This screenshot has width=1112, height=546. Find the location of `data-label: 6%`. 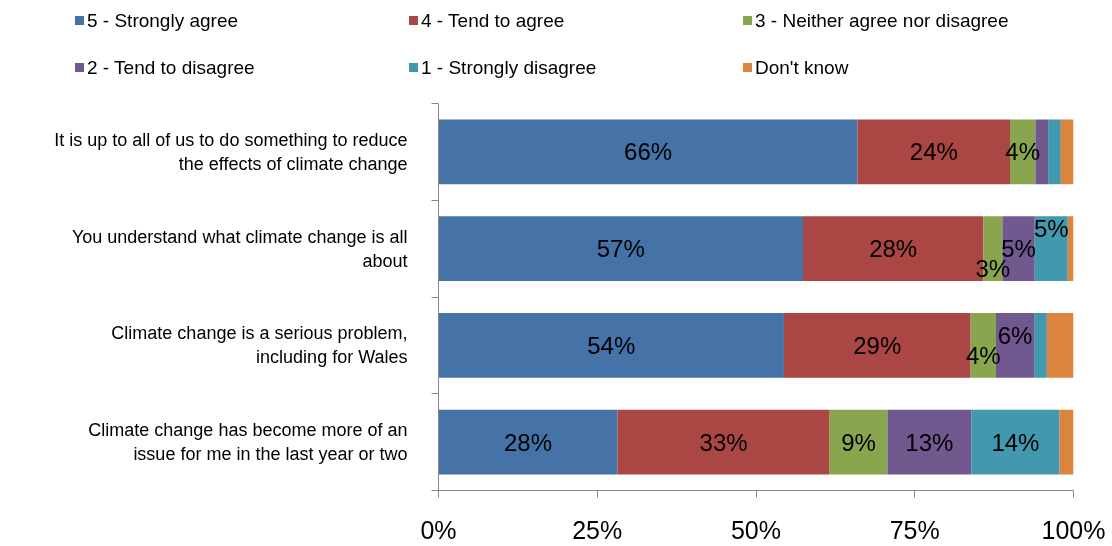

data-label: 6% is located at coordinates (1015, 335).